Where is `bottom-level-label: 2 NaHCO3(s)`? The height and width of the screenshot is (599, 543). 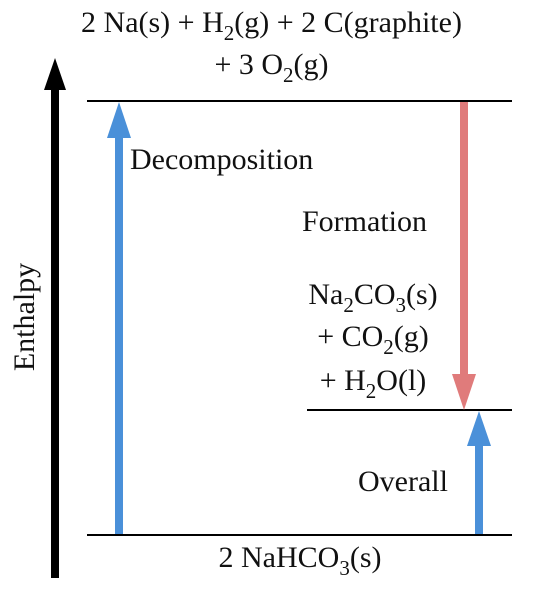 bottom-level-label: 2 NaHCO3(s) is located at coordinates (271, 560).